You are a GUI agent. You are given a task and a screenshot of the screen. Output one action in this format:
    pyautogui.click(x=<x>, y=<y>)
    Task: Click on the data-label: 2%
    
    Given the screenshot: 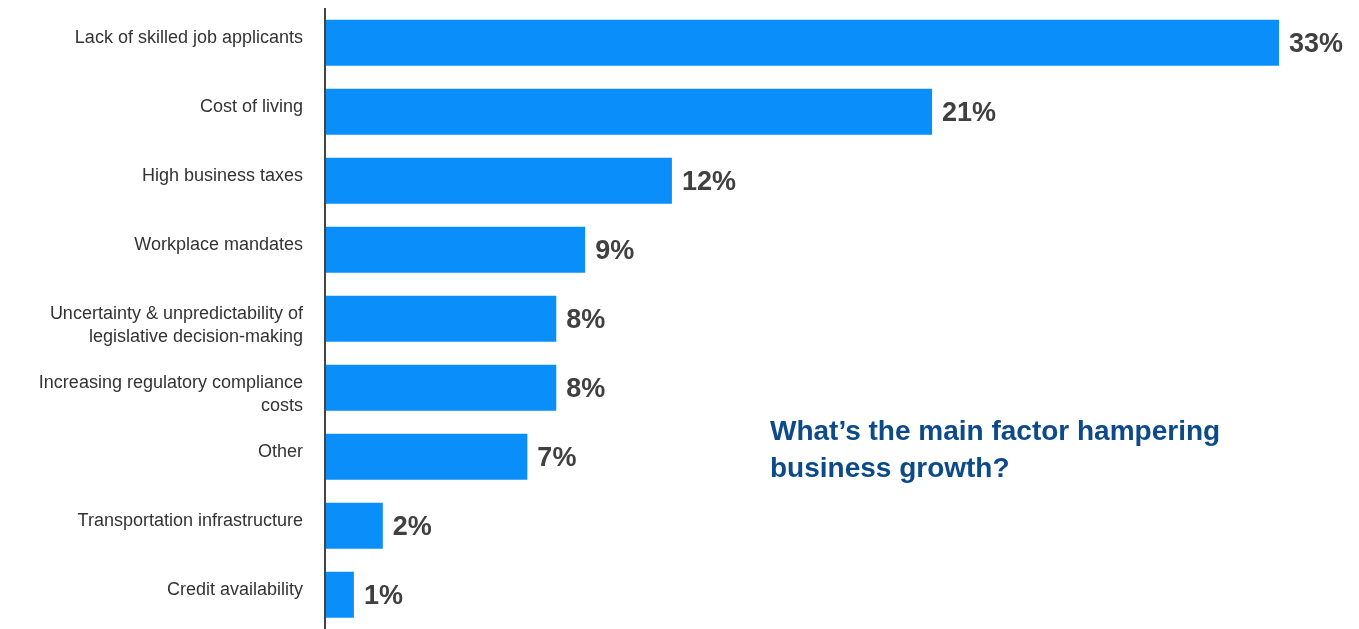 What is the action you would take?
    pyautogui.click(x=412, y=526)
    